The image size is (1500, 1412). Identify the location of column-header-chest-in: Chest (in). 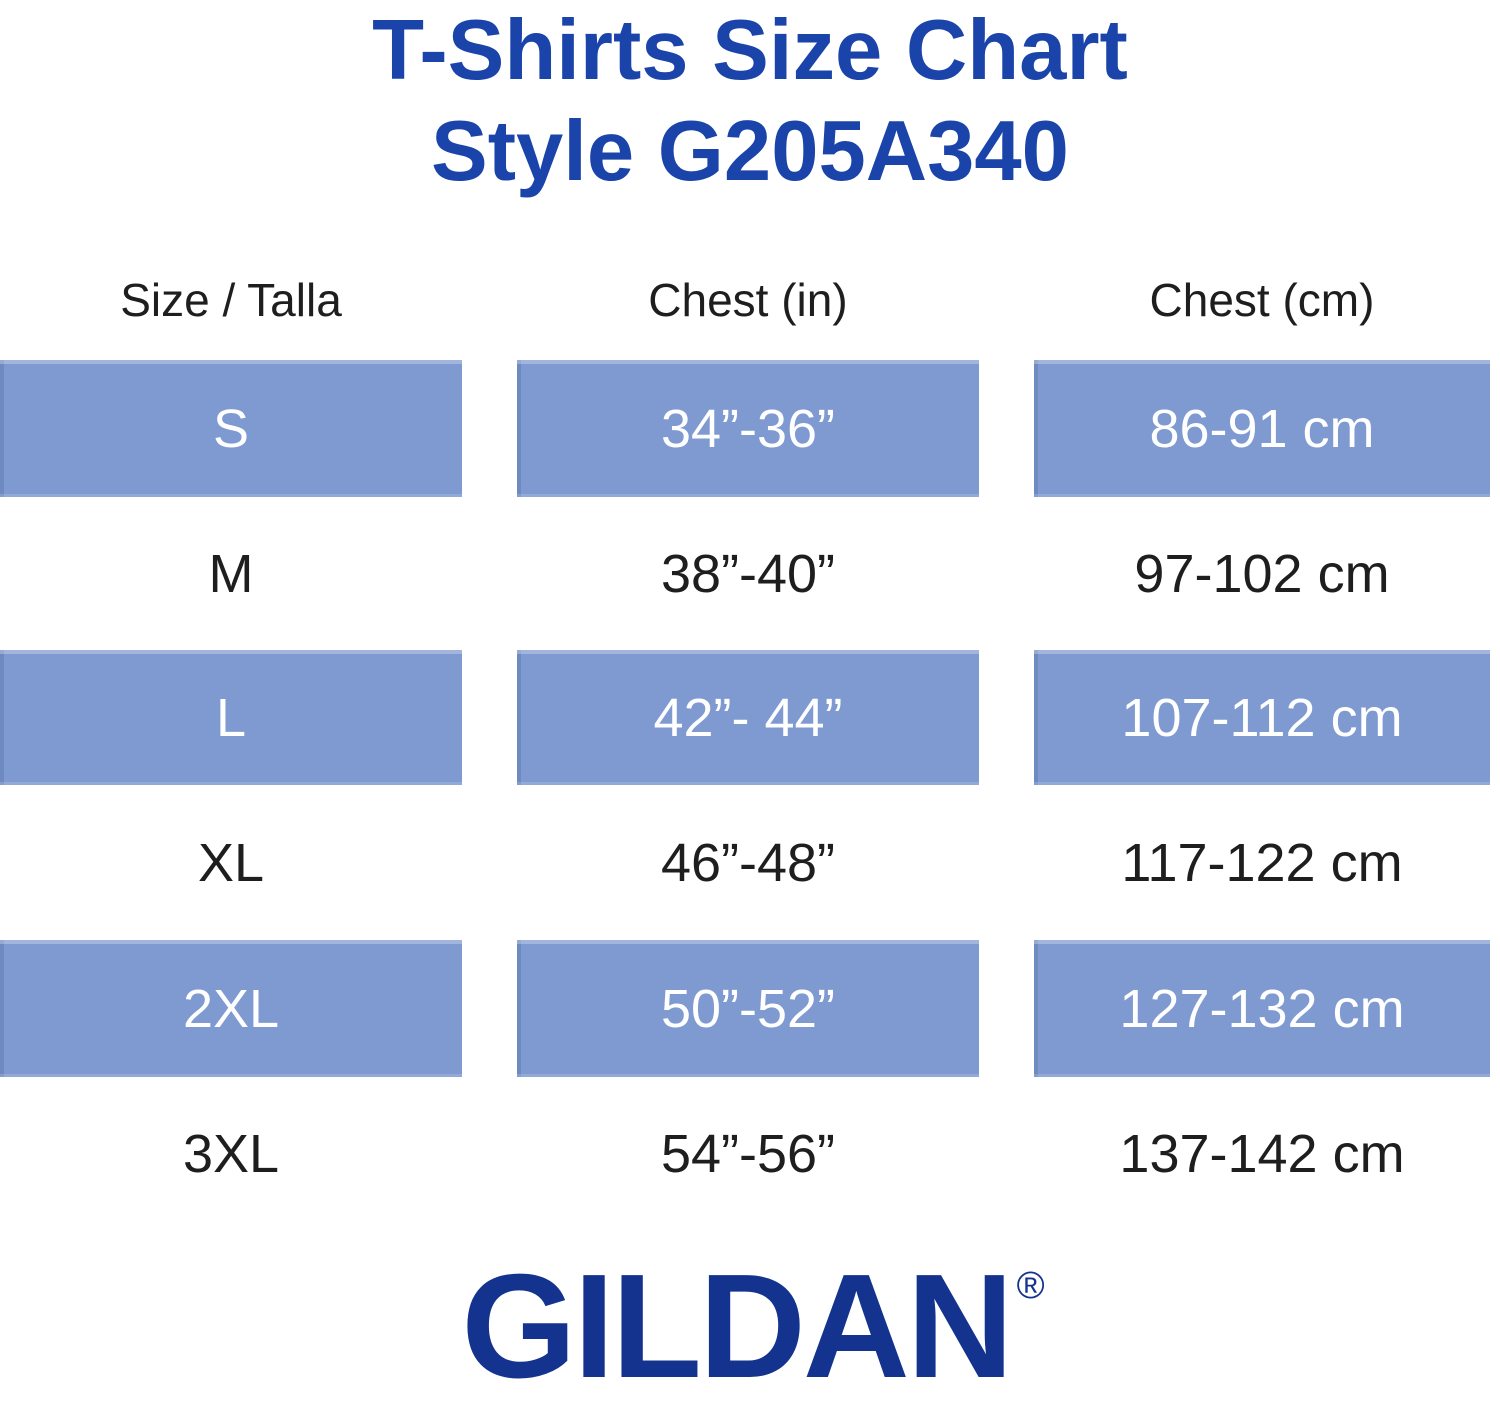
(748, 300).